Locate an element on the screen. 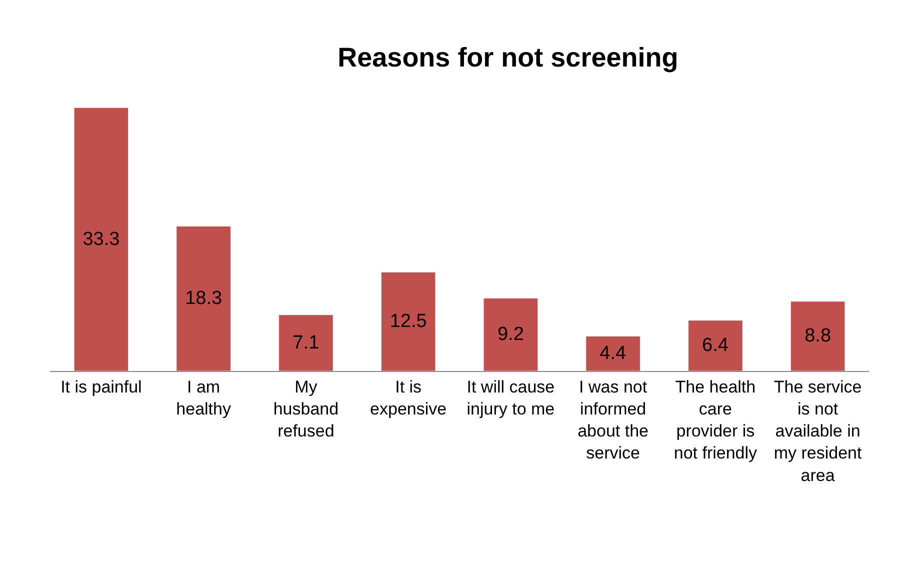  x-tick-label: My husband refused is located at coordinates (306, 409).